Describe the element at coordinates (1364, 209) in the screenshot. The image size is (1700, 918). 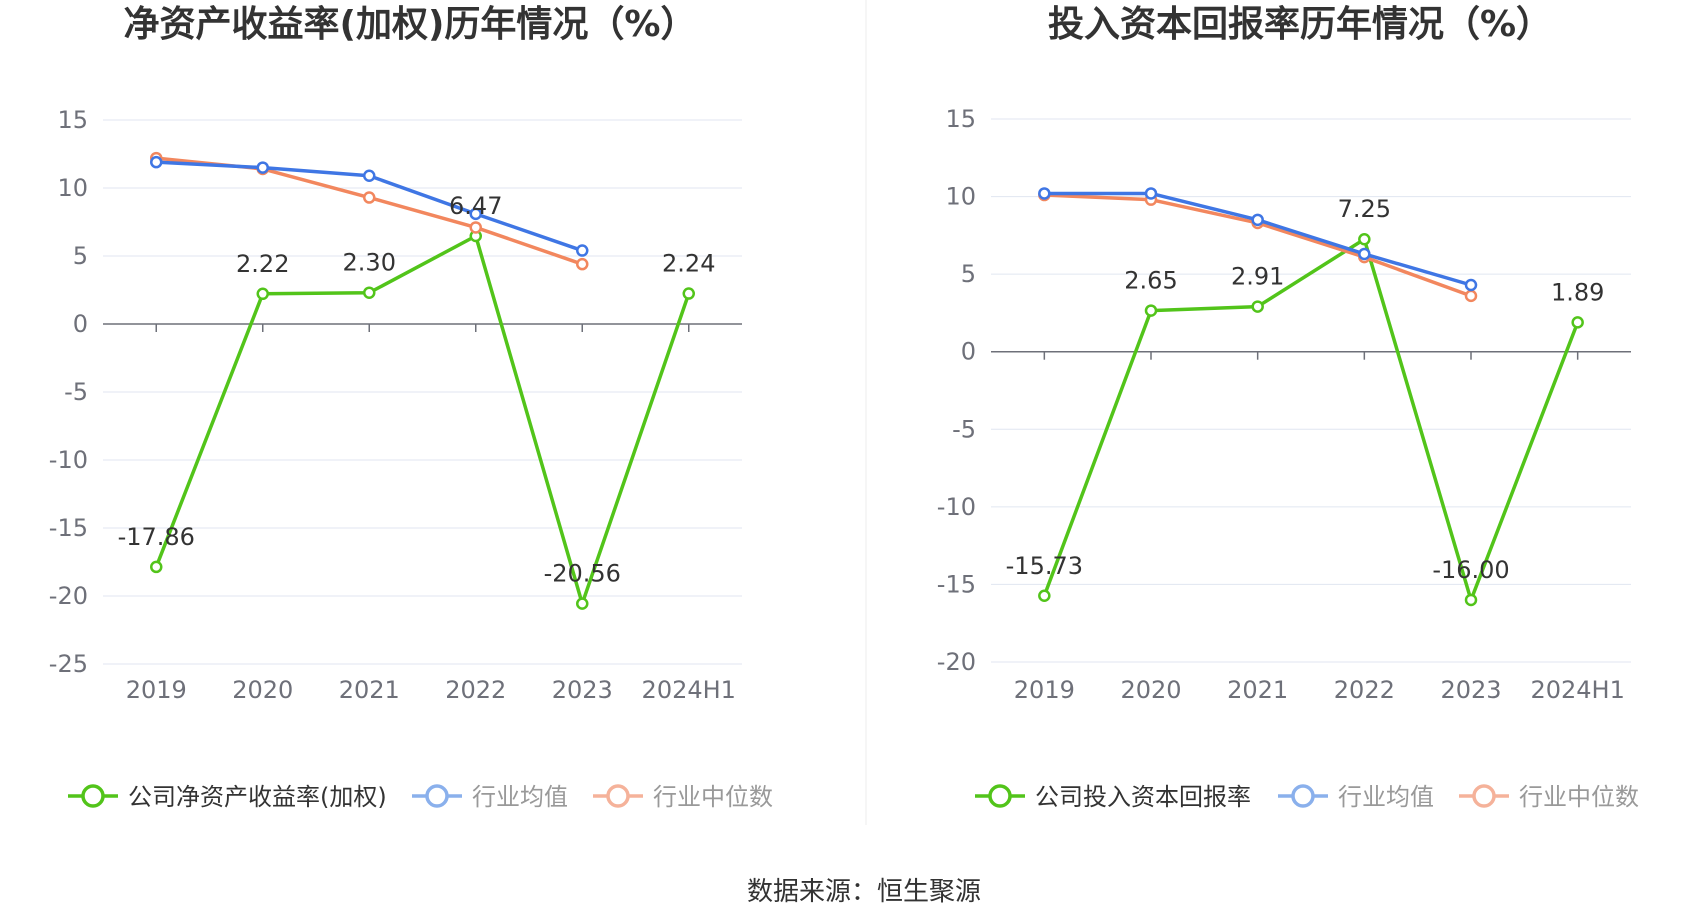
I see `data-label: 7.25` at that location.